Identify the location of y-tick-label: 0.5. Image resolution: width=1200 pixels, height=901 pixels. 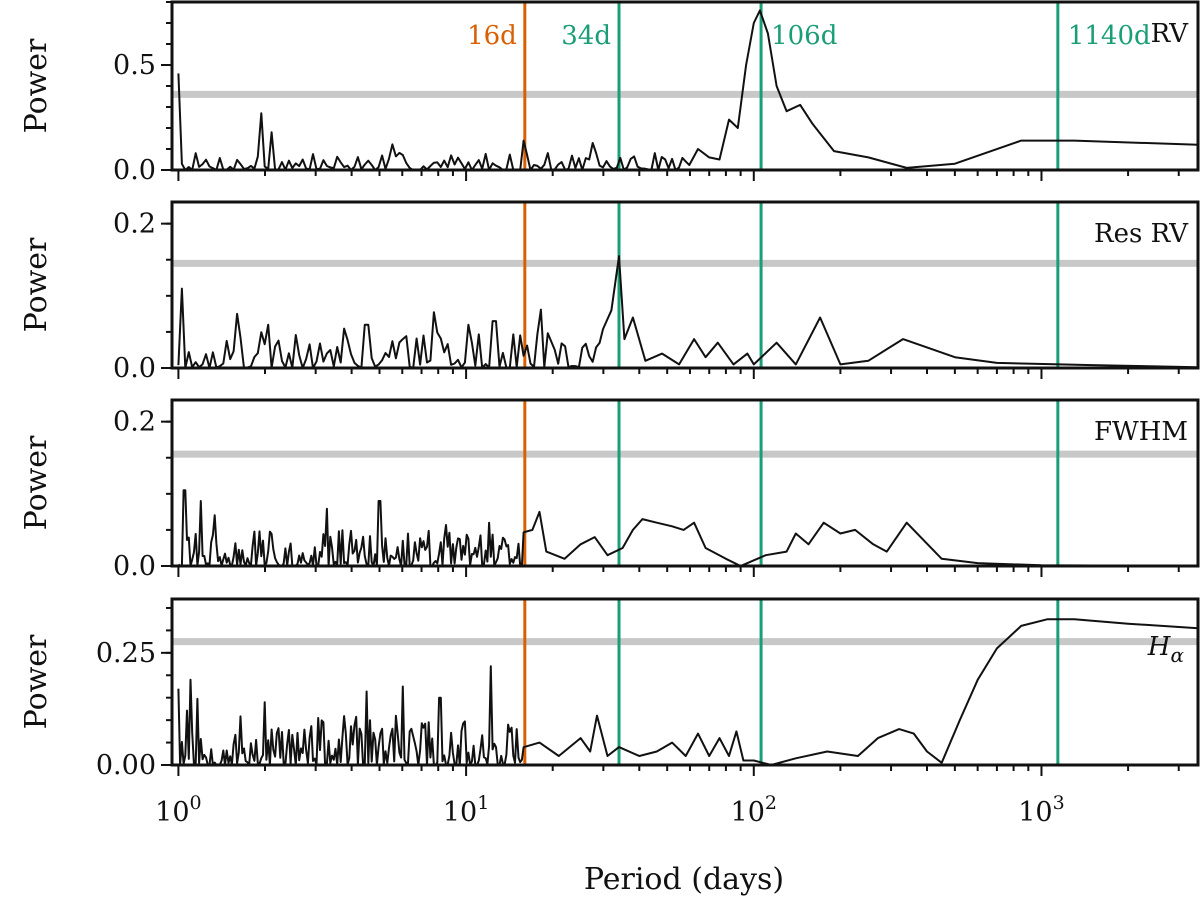
(134, 65).